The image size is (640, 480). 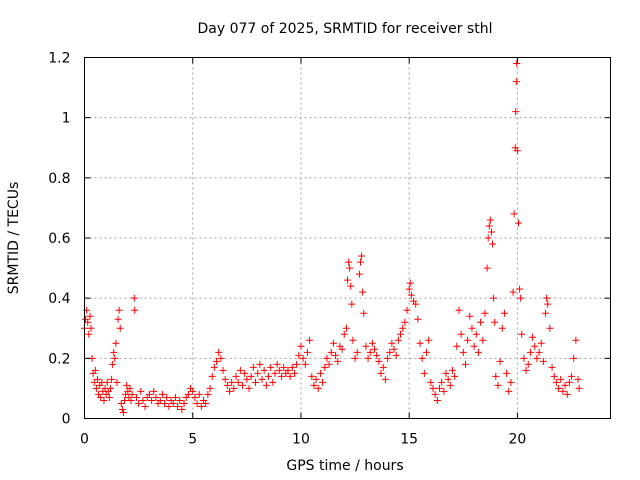 What do you see at coordinates (59, 299) in the screenshot?
I see `y-tick-label: 0.4` at bounding box center [59, 299].